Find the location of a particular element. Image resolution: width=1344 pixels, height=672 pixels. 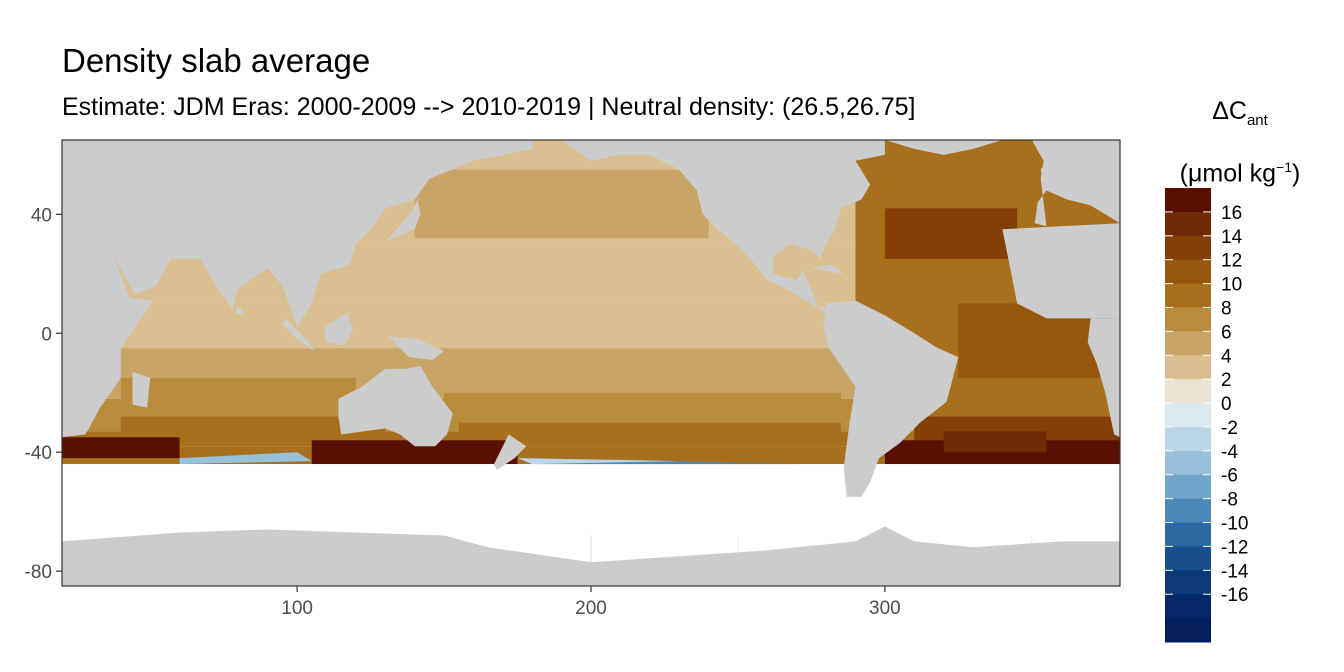

legend-label: 2 is located at coordinates (1226, 380).